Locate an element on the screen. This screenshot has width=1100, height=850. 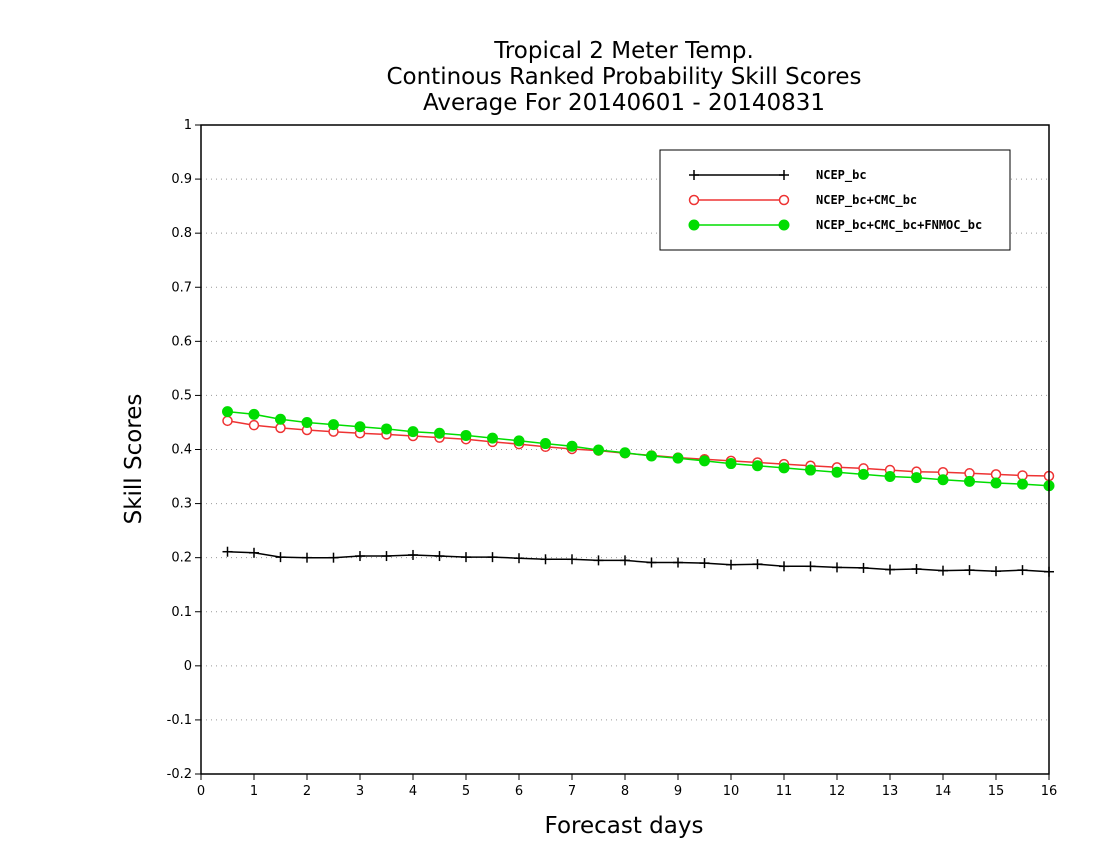
x-tick-label: 14 is located at coordinates (943, 791).